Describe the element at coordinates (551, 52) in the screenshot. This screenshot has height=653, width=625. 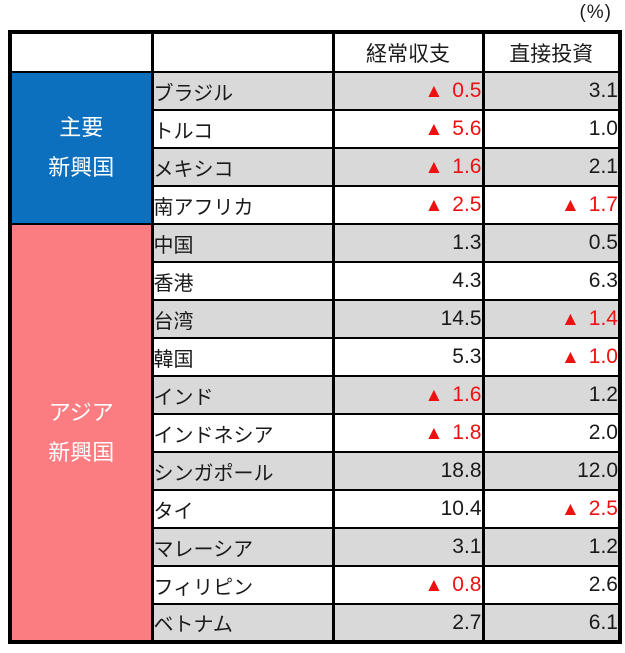
I see `column-header-direct-investment: 直接投資` at that location.